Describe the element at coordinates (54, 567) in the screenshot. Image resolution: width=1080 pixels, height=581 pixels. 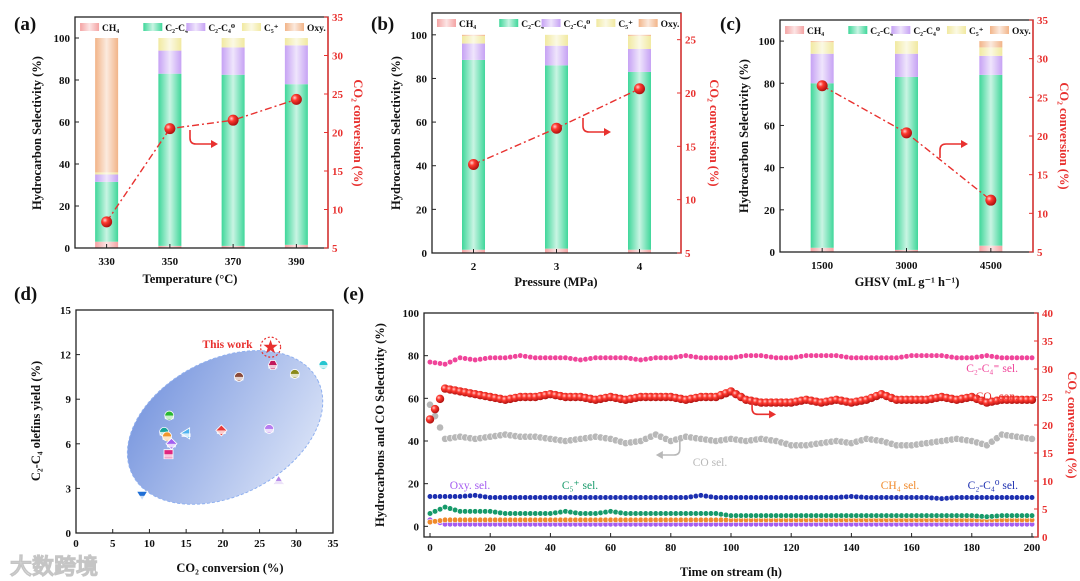
I see `watermark-logo: 大数跨境` at that location.